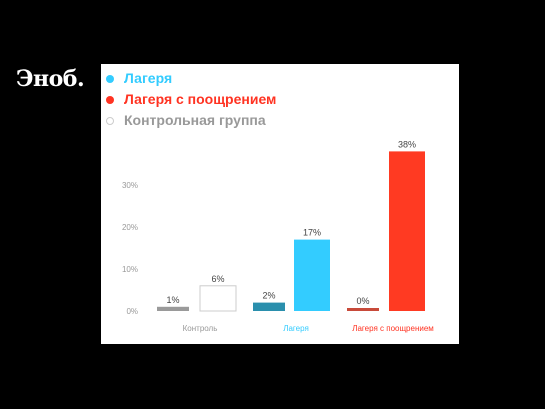 This screenshot has height=409, width=545. Describe the element at coordinates (50, 79) in the screenshot. I see `brand-logo: Эноб.` at that location.